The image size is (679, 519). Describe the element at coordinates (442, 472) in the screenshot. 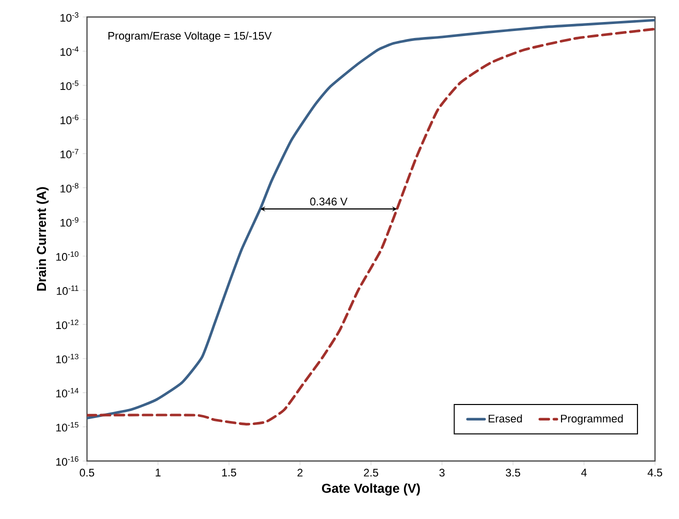

I see `x-tick-label: 3` at that location.